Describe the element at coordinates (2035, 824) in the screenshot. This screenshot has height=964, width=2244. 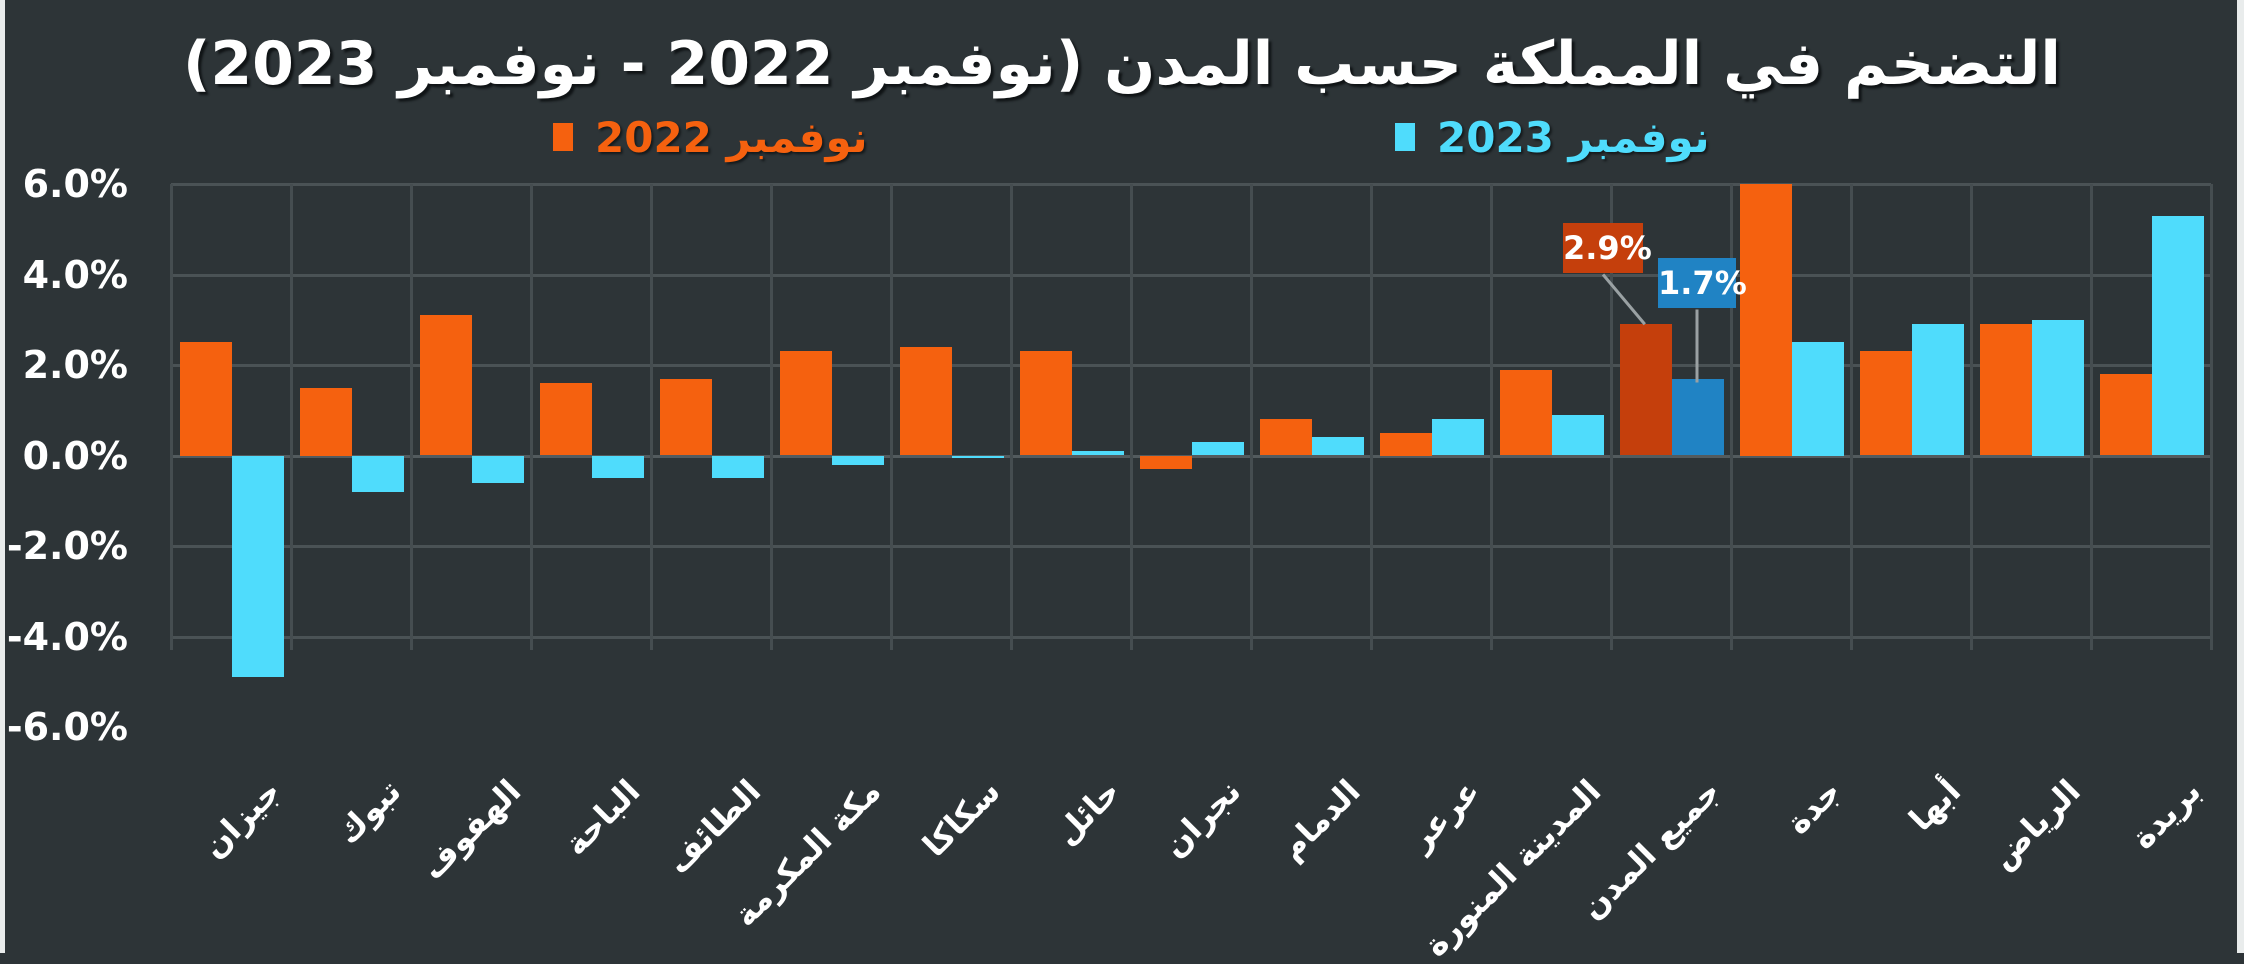
I see `x-tick-label: الرياض` at that location.